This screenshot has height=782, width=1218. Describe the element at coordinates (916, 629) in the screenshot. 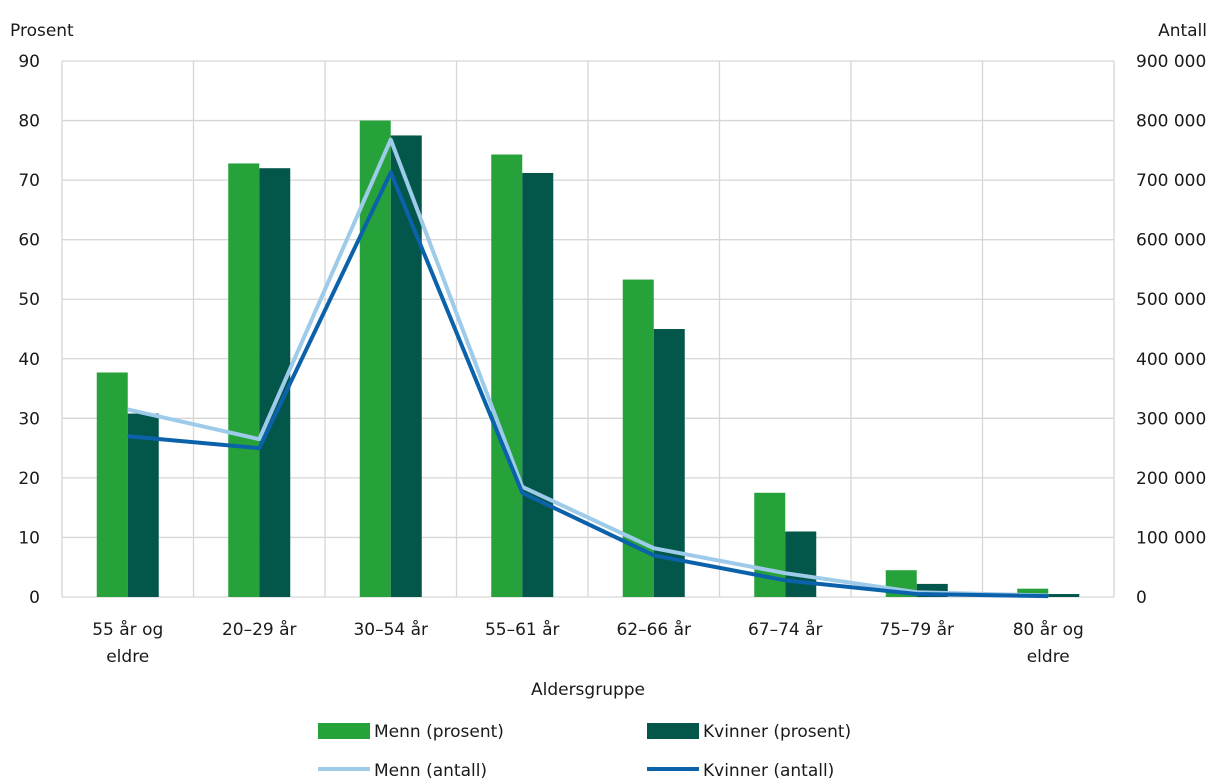

I see `x-tick-label: 75–79 år` at that location.